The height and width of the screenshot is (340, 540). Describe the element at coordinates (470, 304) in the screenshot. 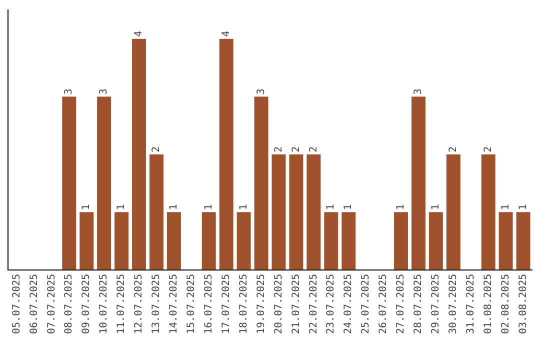

I see `x-tick-label: 31.07.2025` at that location.